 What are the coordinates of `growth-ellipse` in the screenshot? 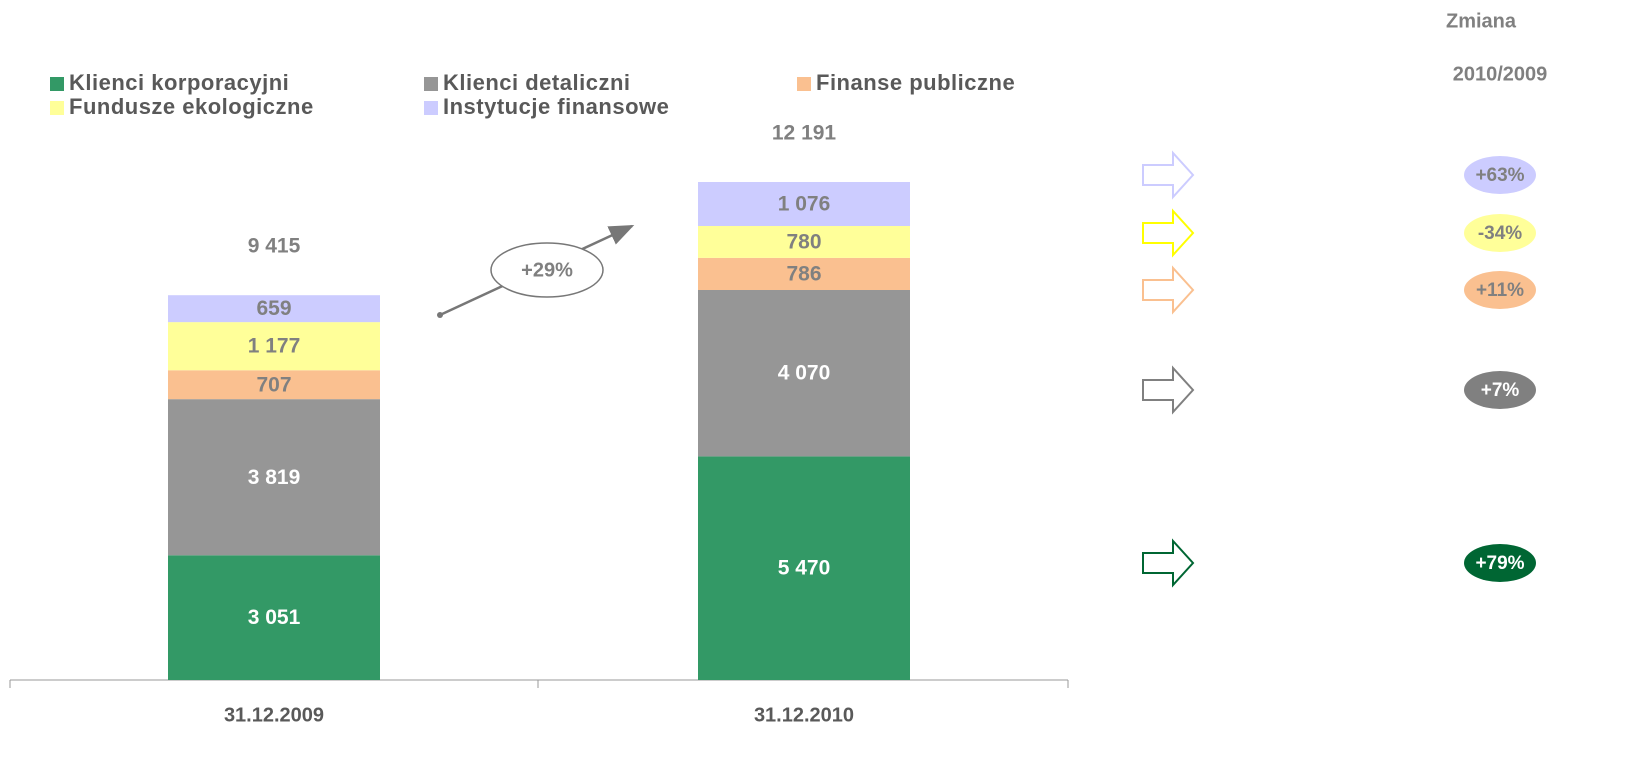 It's located at (547, 270).